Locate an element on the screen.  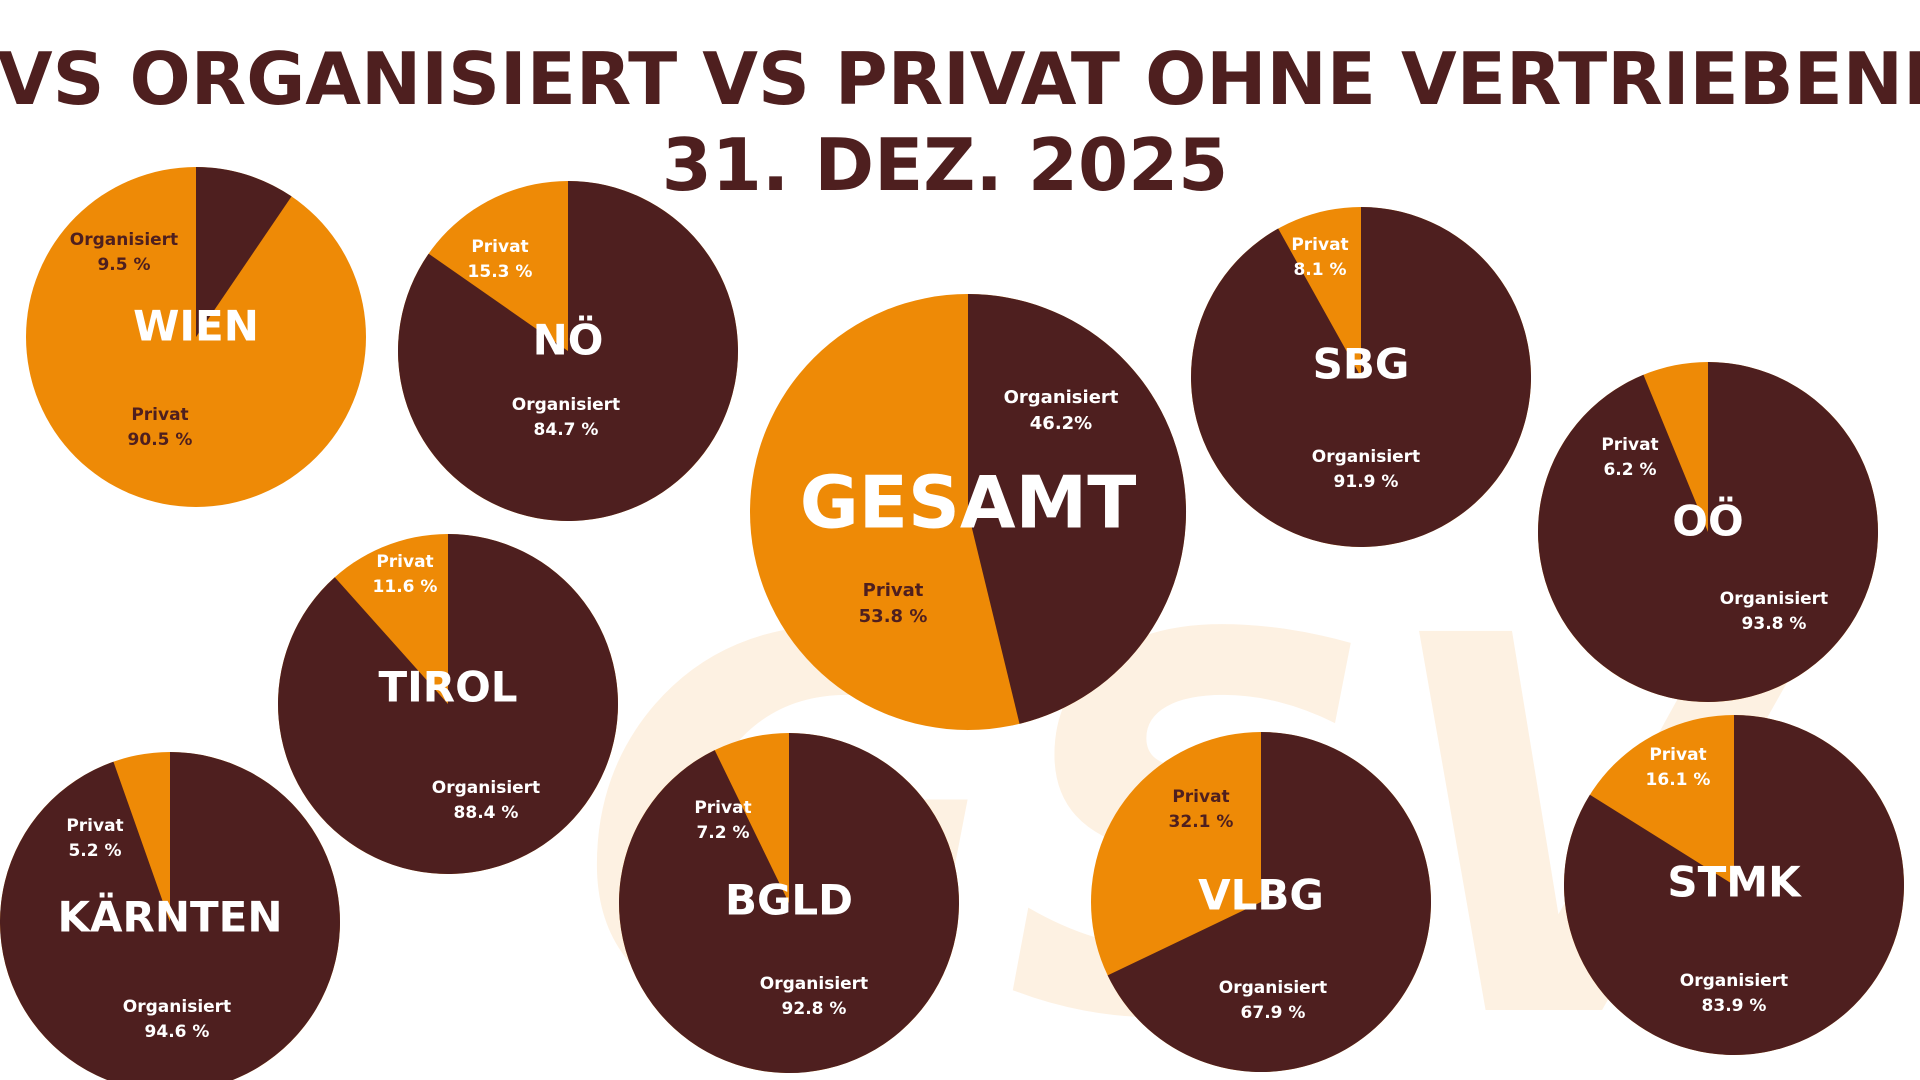
pie-vlbg-privat-label: Privat is located at coordinates (1200, 797).